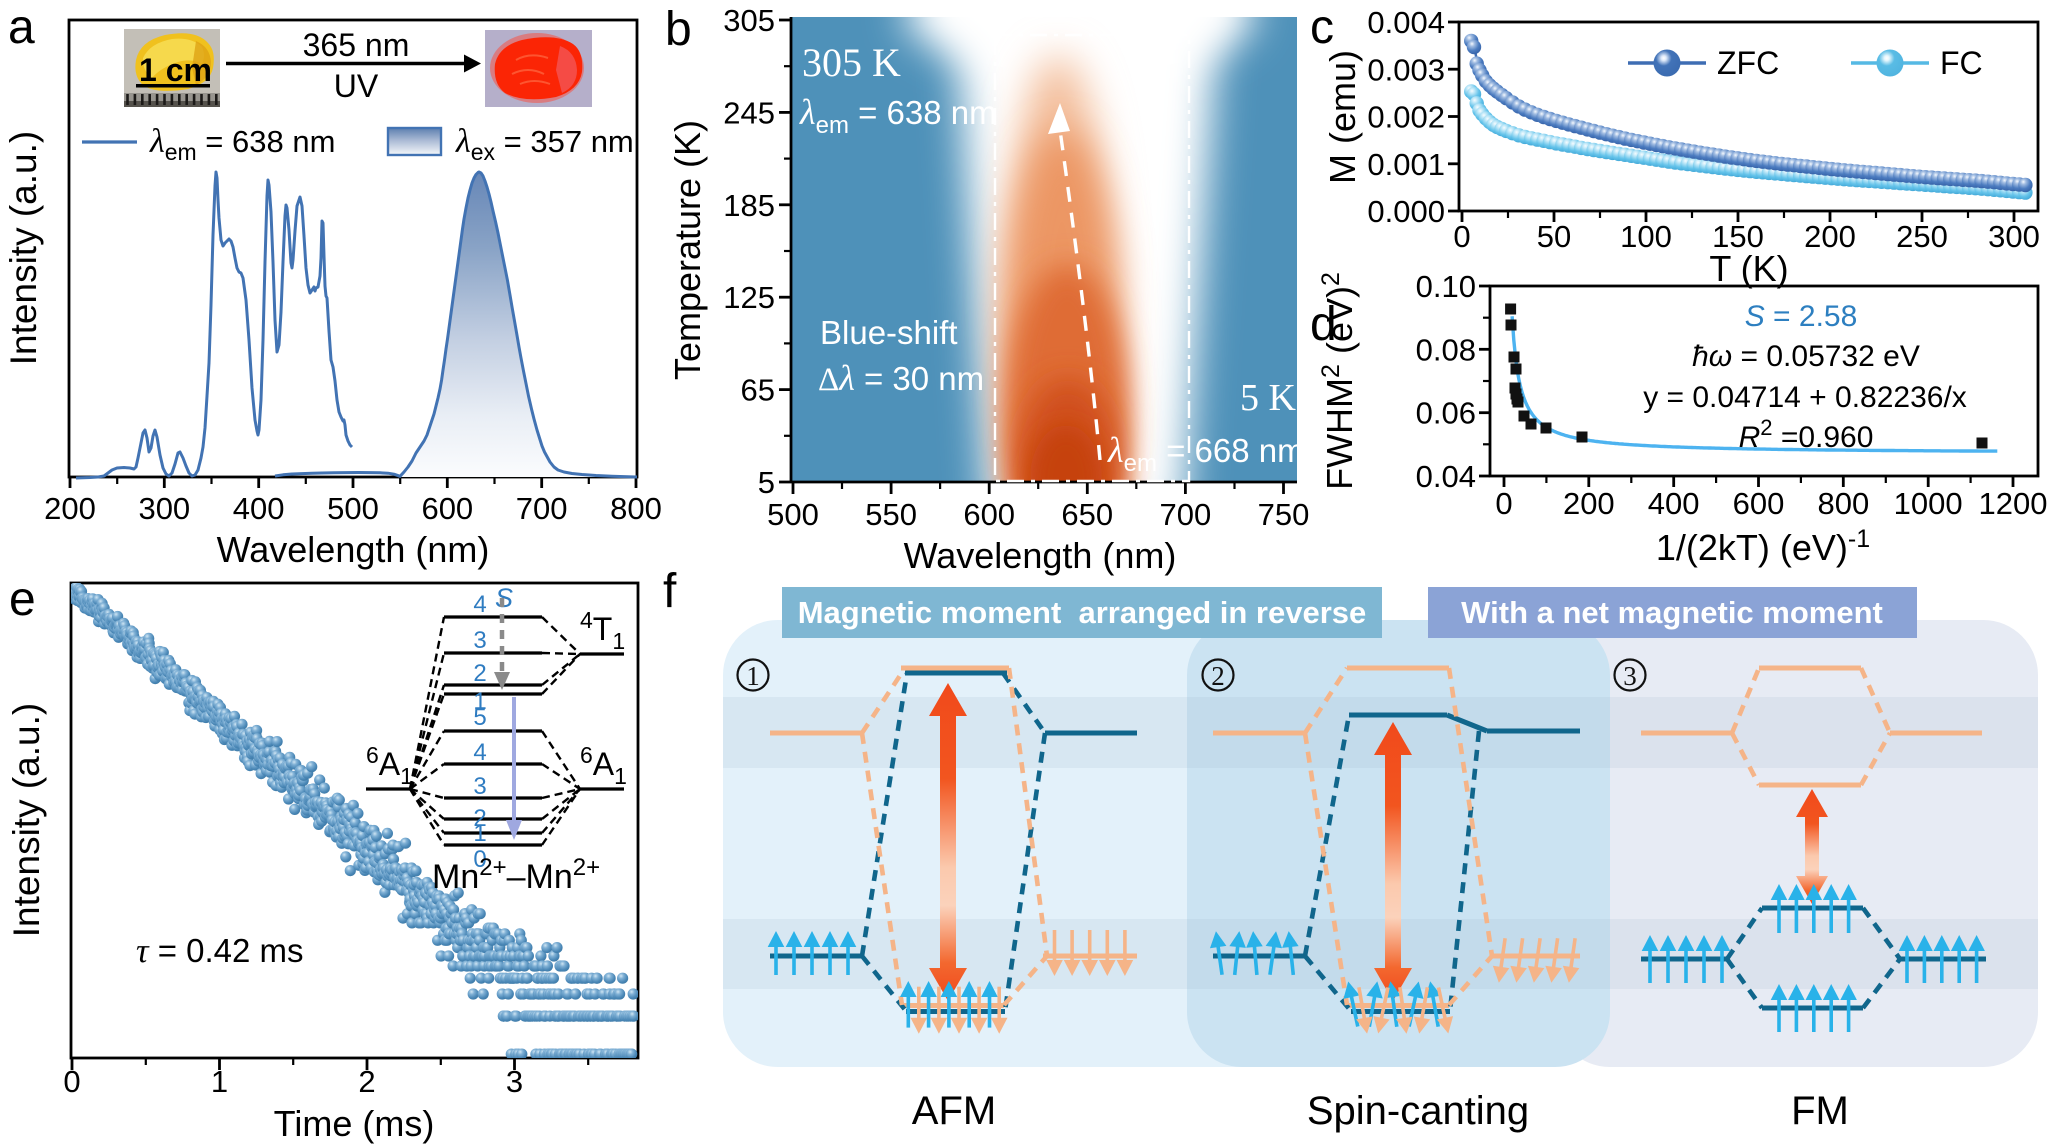  I want to click on svg-text: FM, so click(1820, 1111).